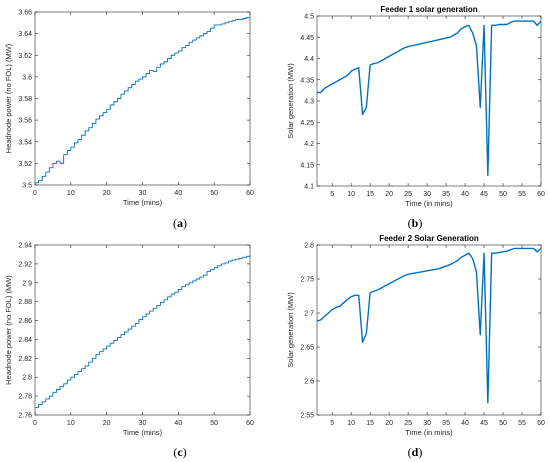 The image size is (550, 462). I want to click on panel-a-axes-box, so click(142, 98).